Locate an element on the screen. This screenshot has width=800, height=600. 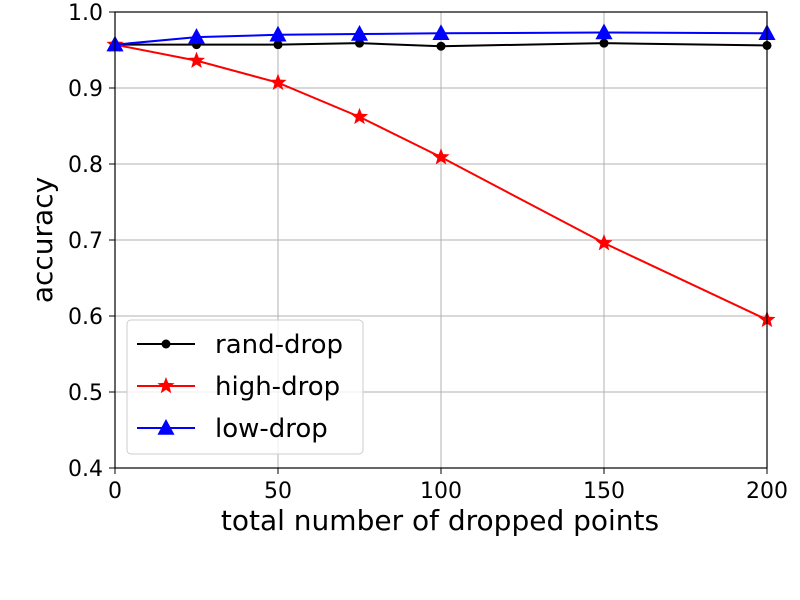
legend-box is located at coordinates (245, 387).